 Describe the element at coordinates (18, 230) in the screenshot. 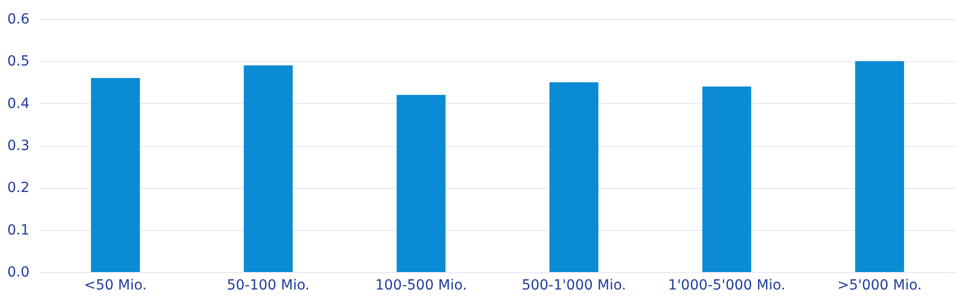

I see `y-tick-label: 0.1` at that location.